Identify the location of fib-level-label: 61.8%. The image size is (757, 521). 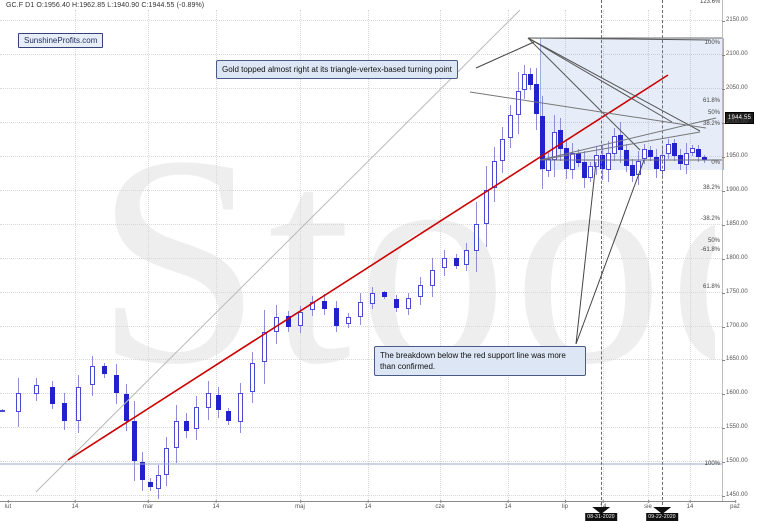
(711, 287).